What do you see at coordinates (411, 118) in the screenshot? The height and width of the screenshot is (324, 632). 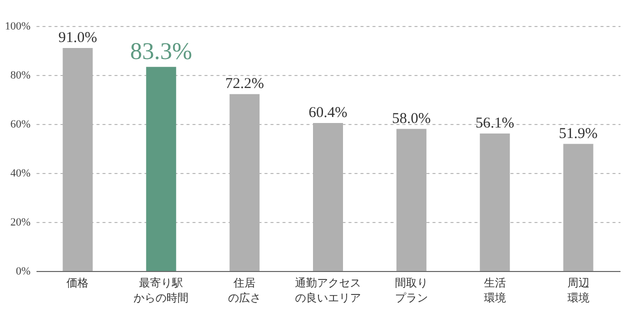 I see `data-label: 58.0%` at bounding box center [411, 118].